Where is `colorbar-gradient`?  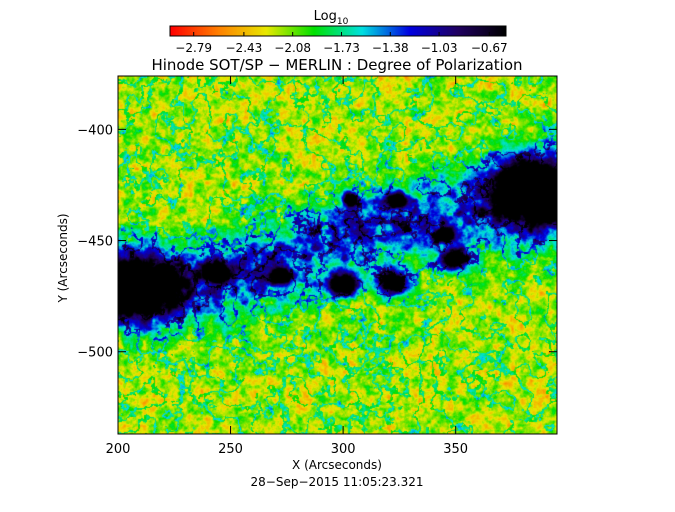 colorbar-gradient is located at coordinates (338, 31).